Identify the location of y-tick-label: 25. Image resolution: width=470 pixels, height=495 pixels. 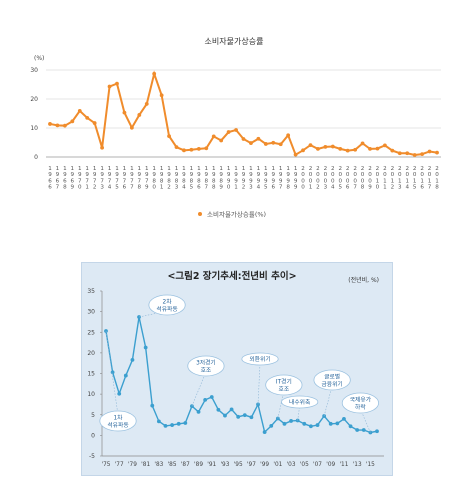
(91, 332).